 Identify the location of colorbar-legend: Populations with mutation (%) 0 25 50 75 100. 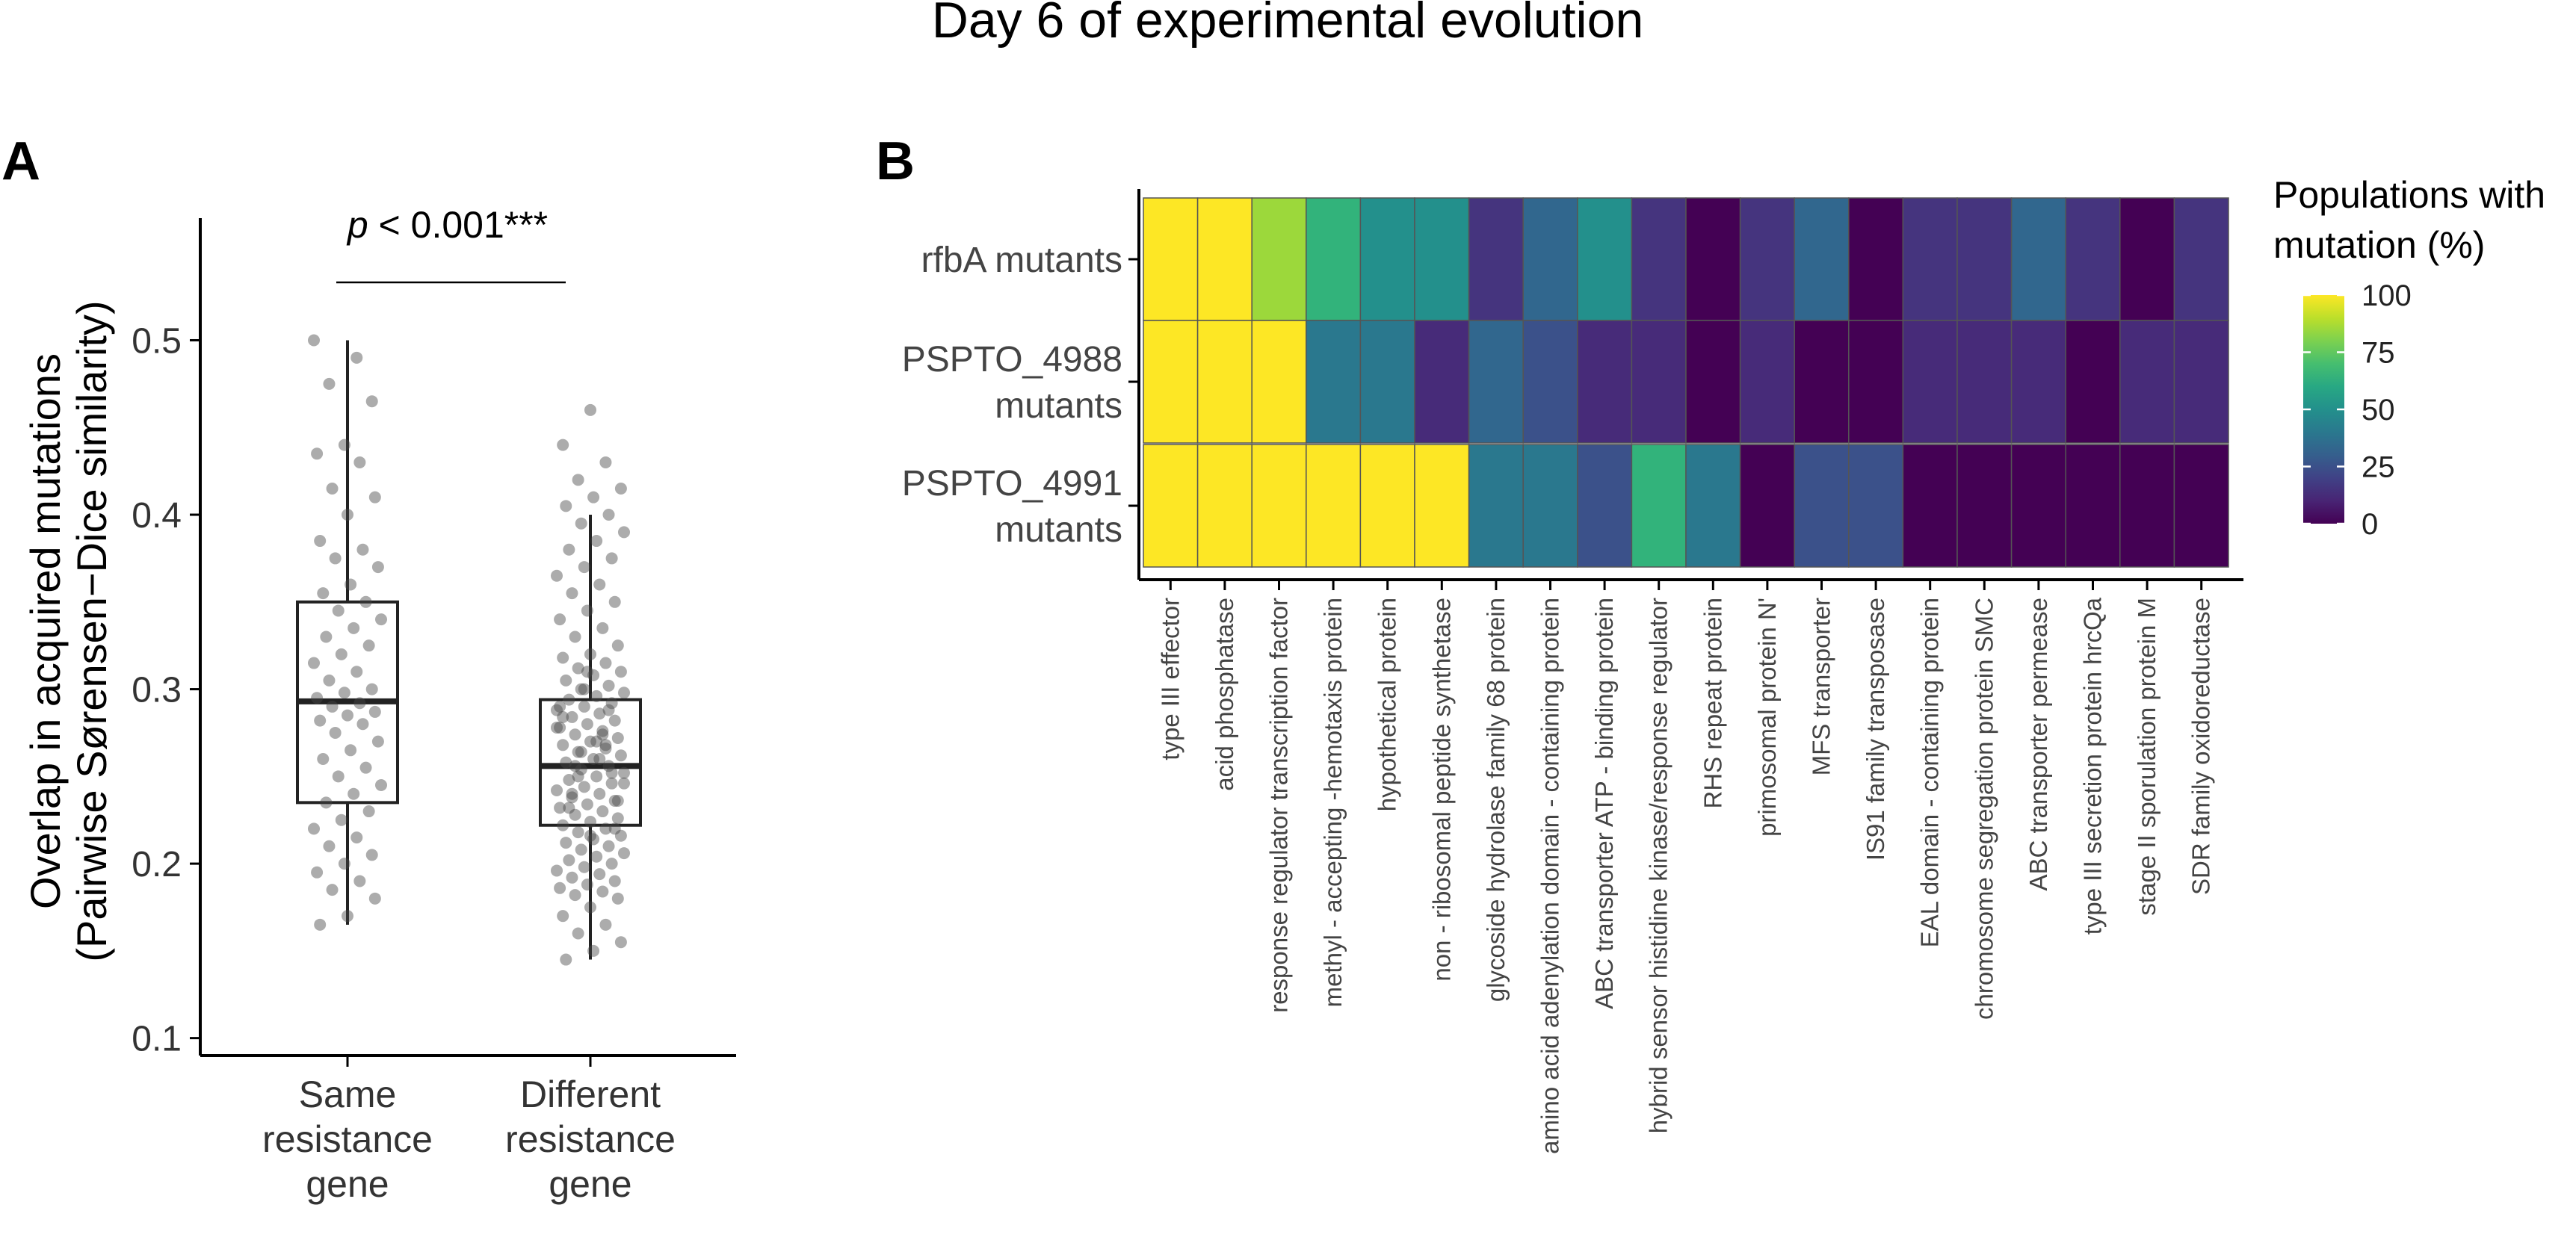
(2409, 357).